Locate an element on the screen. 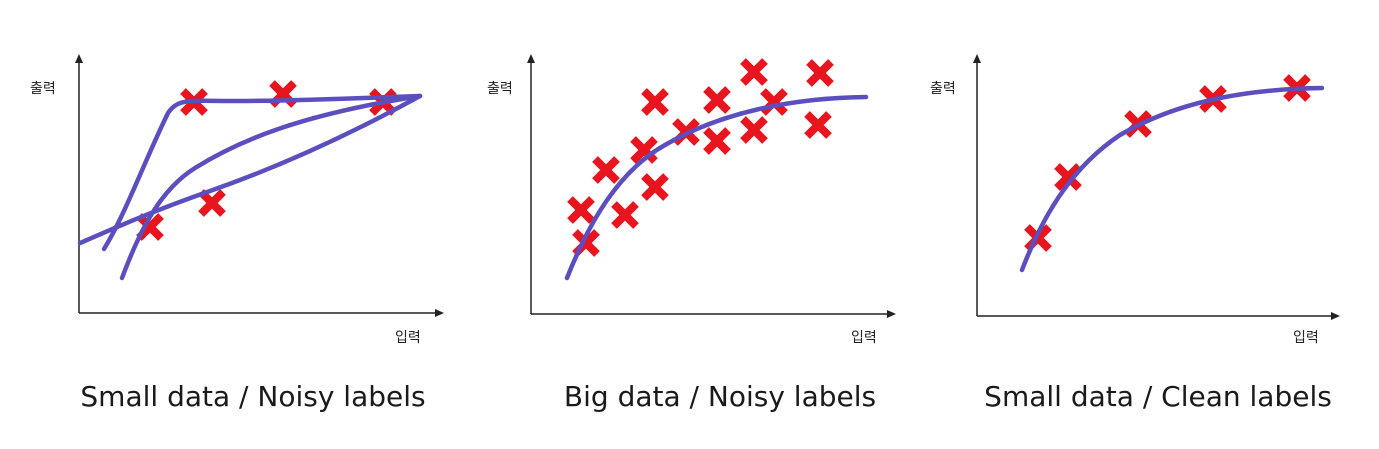  panel-caption: Small data / Clean labels is located at coordinates (1158, 396).